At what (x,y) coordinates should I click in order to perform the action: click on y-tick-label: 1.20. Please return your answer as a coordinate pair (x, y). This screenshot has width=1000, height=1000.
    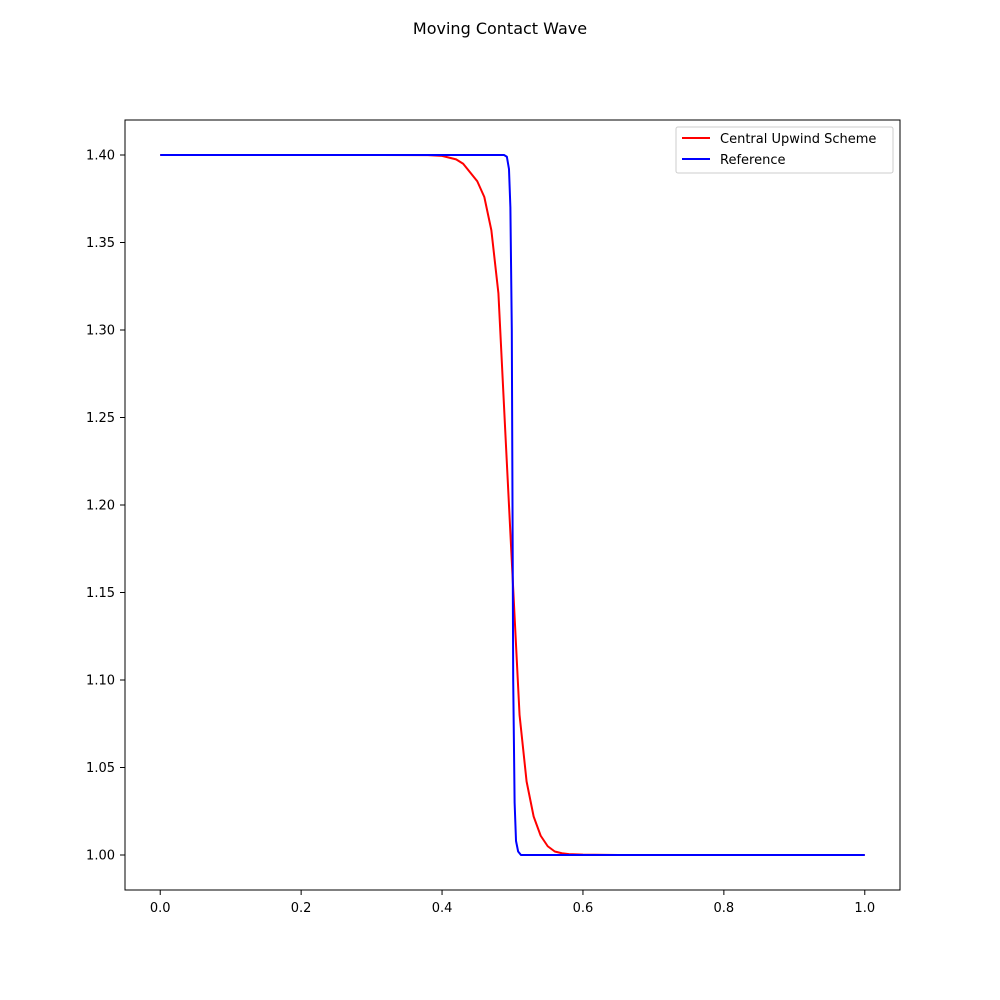
    Looking at the image, I should click on (100, 506).